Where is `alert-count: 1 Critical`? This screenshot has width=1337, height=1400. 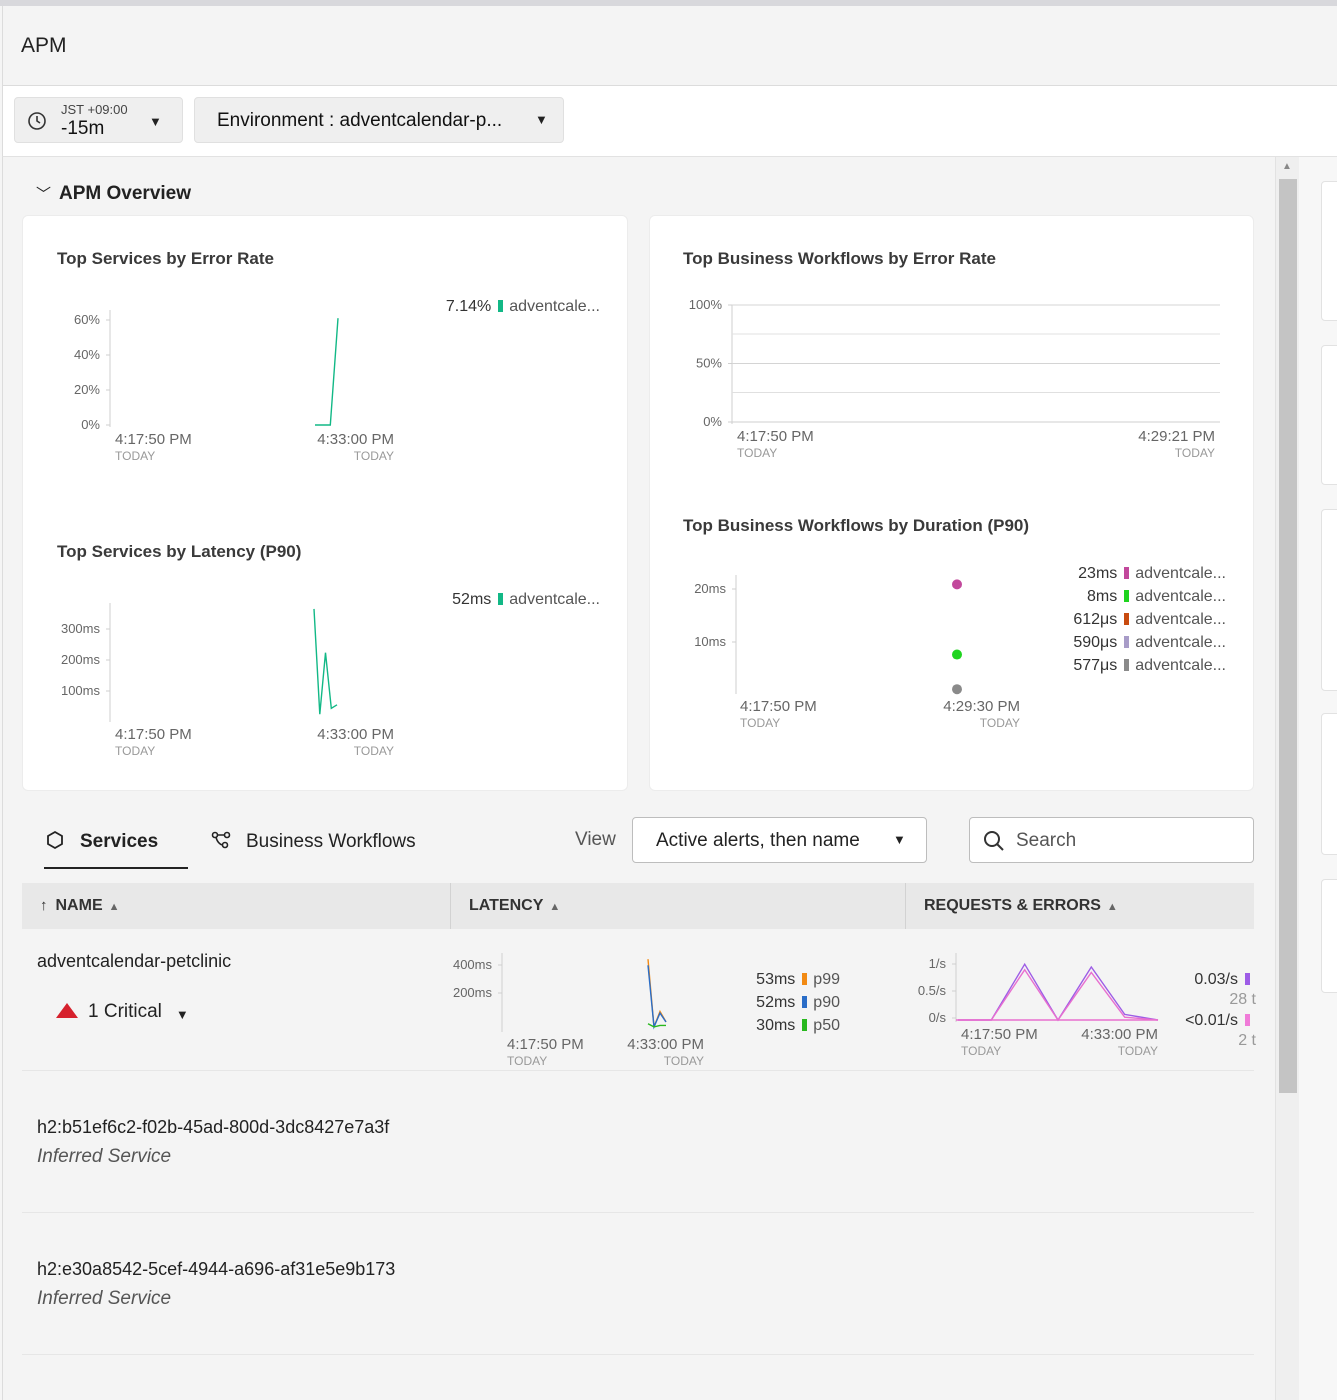
alert-count: 1 Critical is located at coordinates (125, 1011).